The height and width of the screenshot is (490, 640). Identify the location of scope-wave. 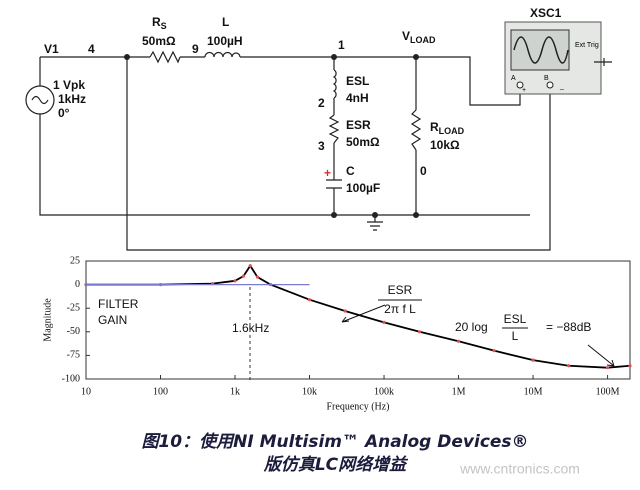
(541, 50).